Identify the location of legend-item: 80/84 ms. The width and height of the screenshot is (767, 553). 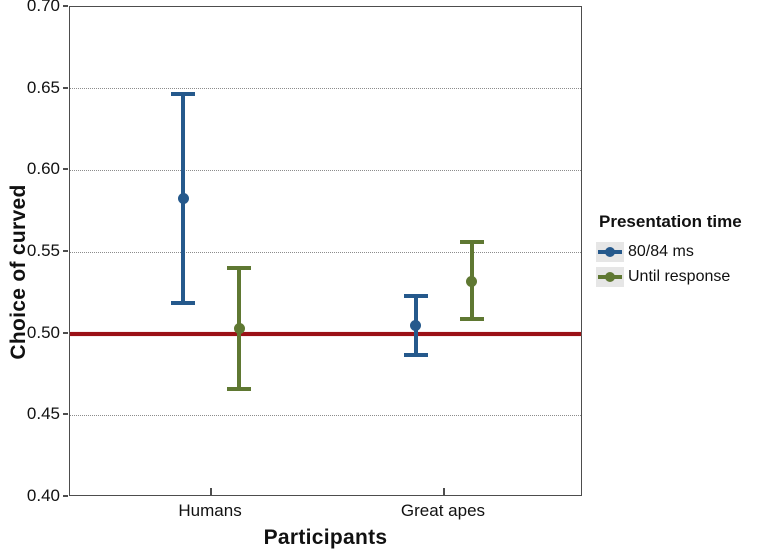
(681, 252).